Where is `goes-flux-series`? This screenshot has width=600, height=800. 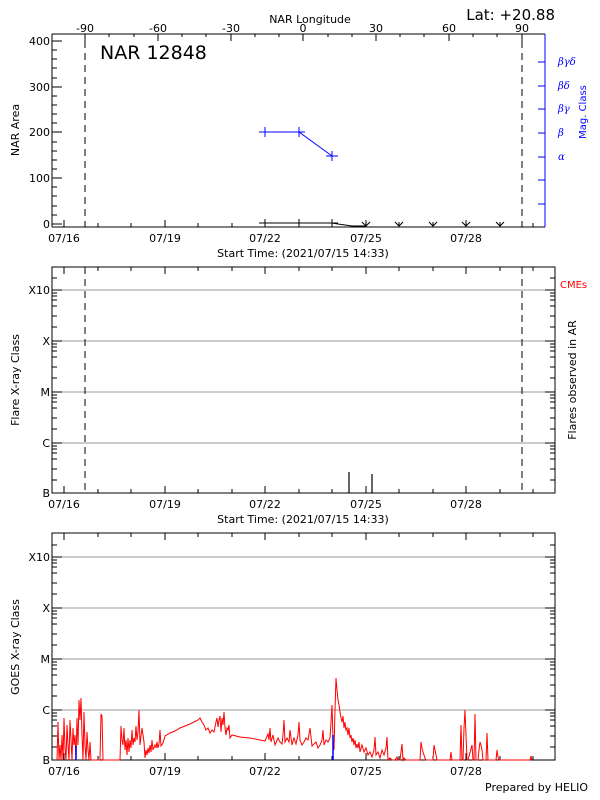
goes-flux-series is located at coordinates (294, 719).